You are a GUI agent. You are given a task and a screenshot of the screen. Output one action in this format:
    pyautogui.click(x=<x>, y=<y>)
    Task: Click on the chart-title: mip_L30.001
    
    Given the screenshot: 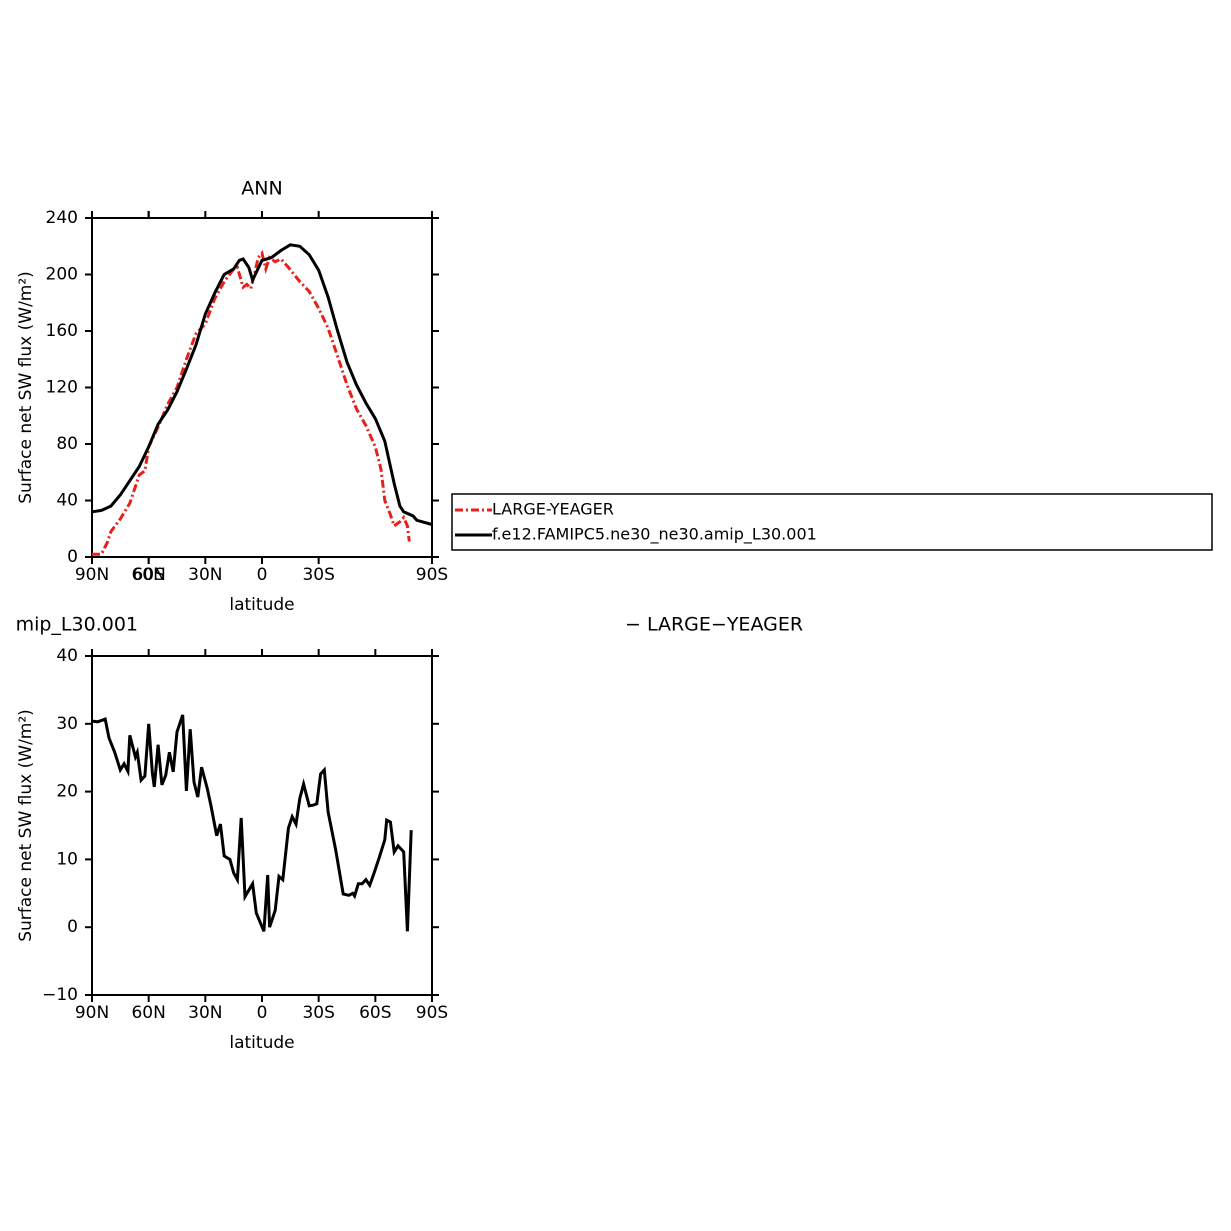 What is the action you would take?
    pyautogui.click(x=77, y=625)
    